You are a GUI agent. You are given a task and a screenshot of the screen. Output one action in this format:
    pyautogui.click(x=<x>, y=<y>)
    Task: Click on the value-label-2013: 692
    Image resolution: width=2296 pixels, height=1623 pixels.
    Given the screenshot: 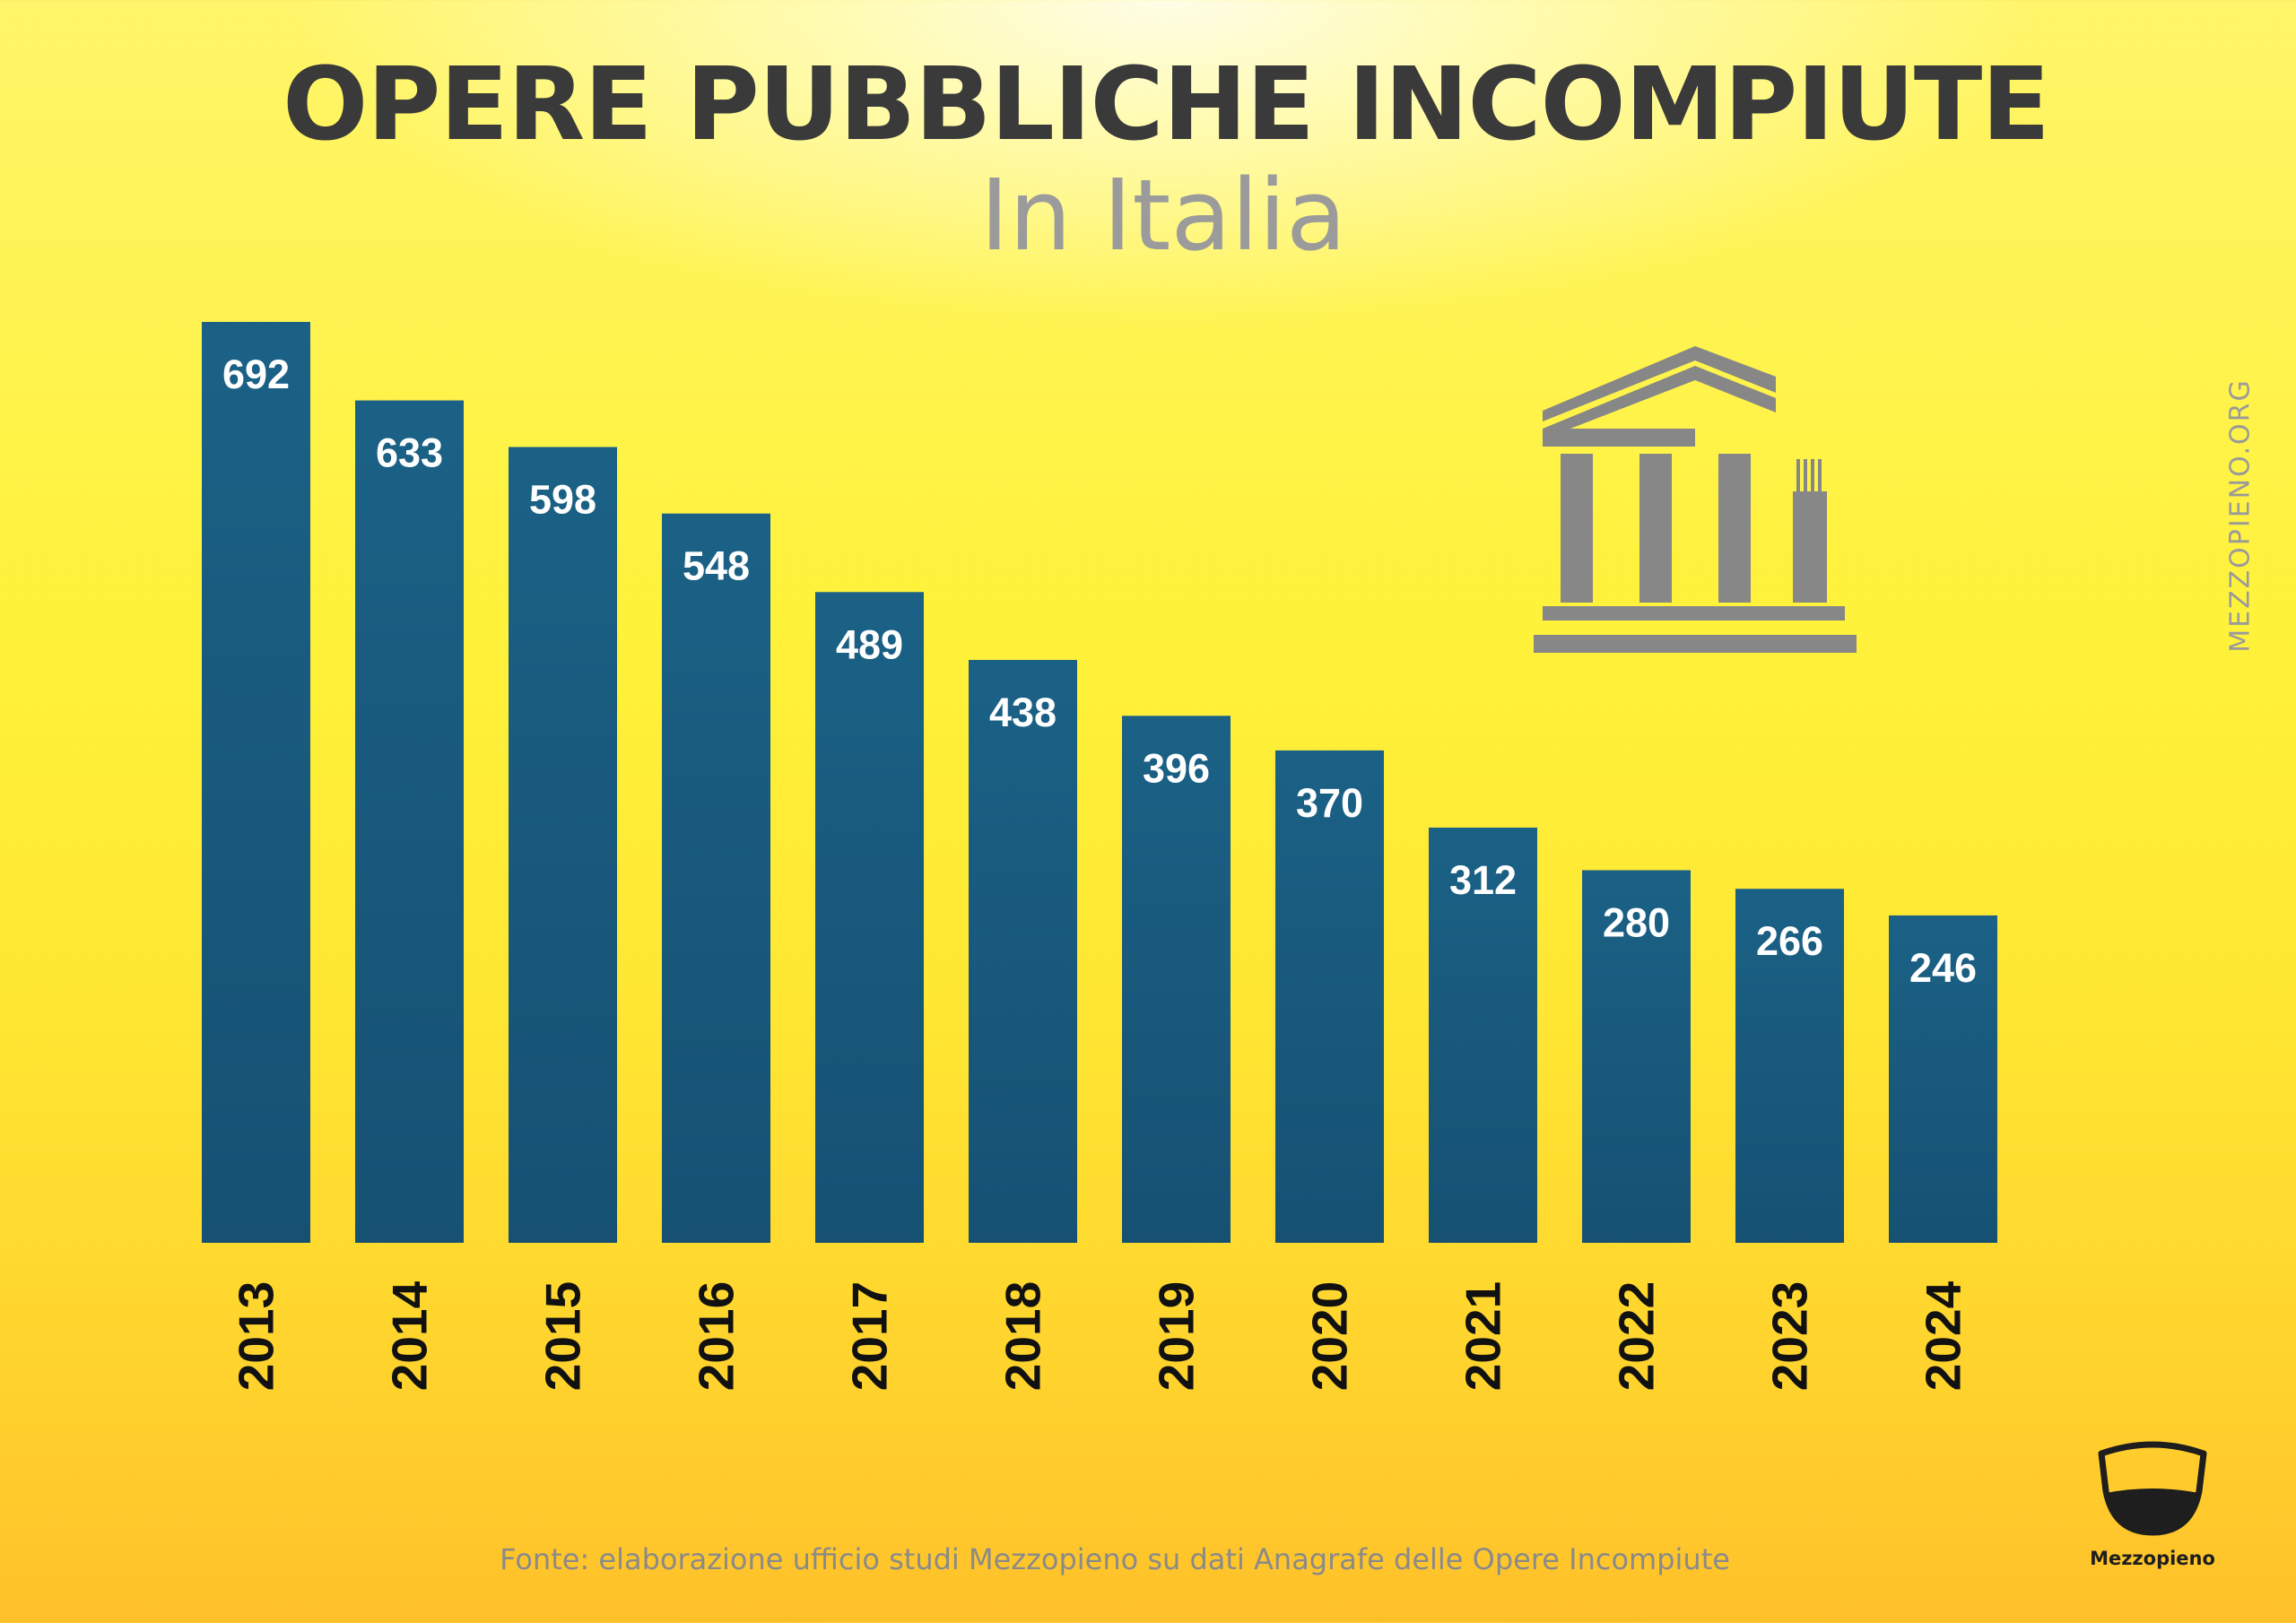 What is the action you would take?
    pyautogui.click(x=256, y=374)
    